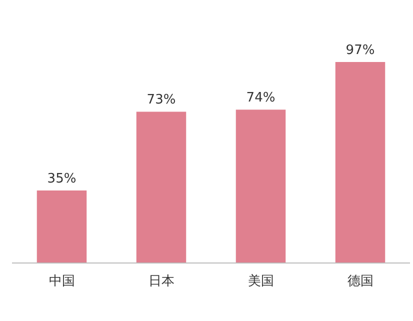  What do you see at coordinates (61, 178) in the screenshot?
I see `data-label: 35%` at bounding box center [61, 178].